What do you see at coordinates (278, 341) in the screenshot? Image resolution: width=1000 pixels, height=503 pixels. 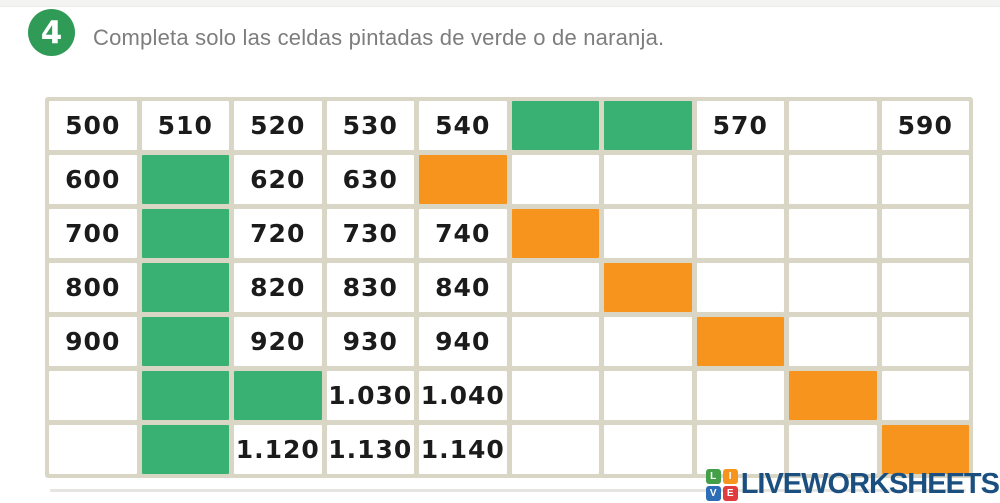 I see `grid-cell: 920` at bounding box center [278, 341].